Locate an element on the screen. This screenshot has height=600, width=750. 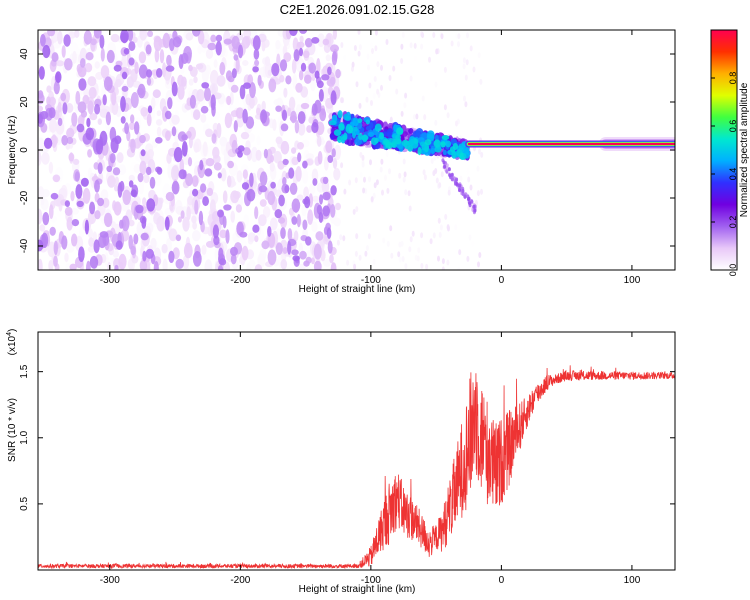
colorbar-ticks: 0.0 0.2 0.4 0.6 0.8 is located at coordinates (724, 174).